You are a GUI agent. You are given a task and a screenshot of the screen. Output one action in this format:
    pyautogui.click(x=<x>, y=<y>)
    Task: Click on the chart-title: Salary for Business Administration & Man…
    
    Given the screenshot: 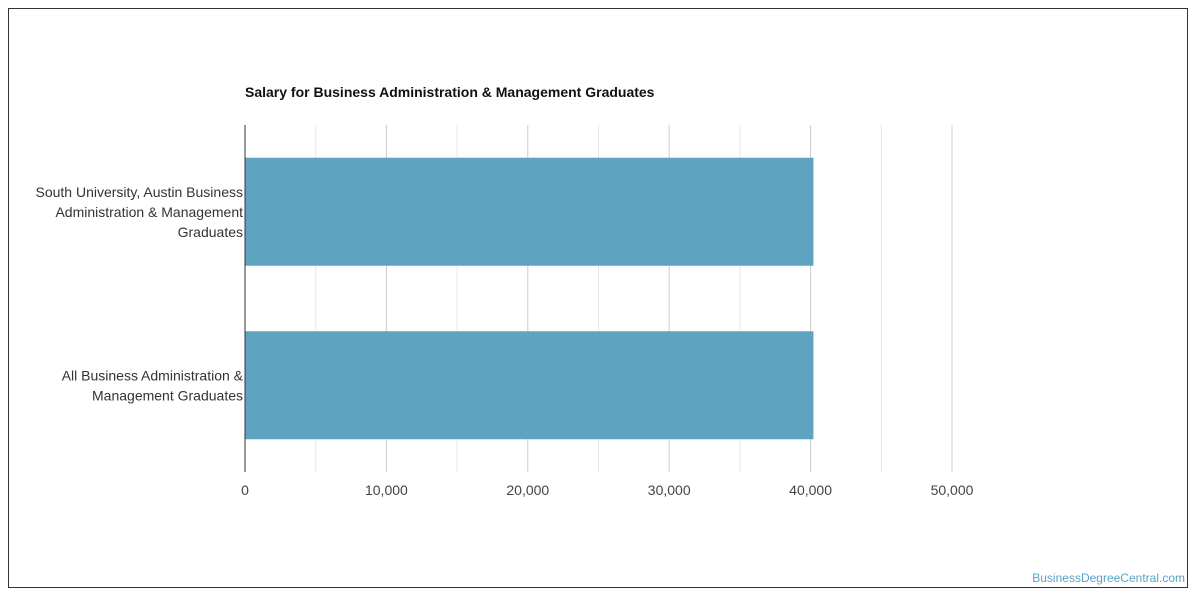 What is the action you would take?
    pyautogui.click(x=450, y=92)
    